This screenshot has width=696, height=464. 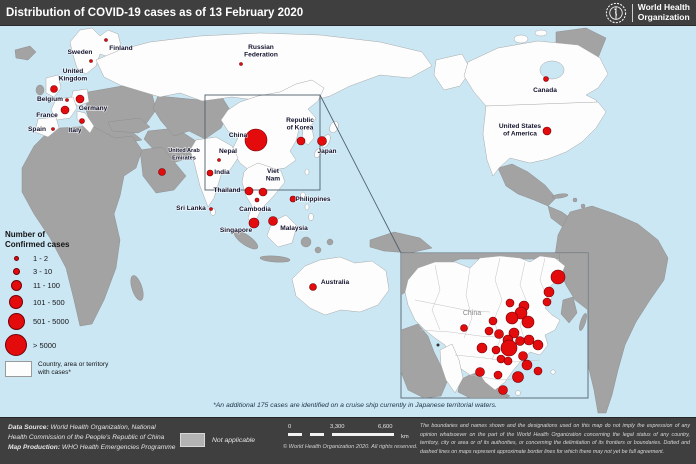 What do you see at coordinates (663, 12) in the screenshot?
I see `who-logo-text: World Health Organization` at bounding box center [663, 12].